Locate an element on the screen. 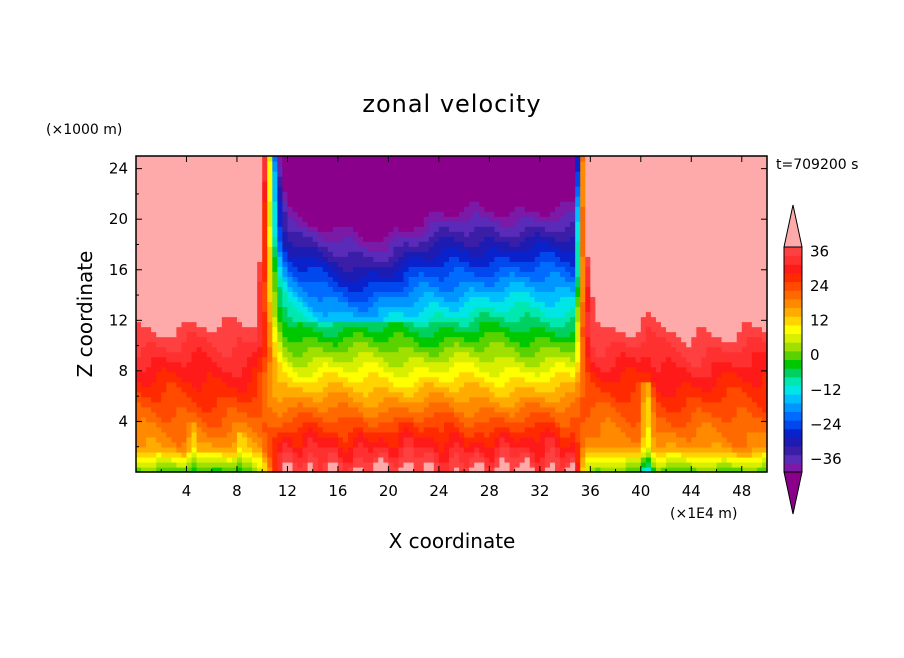 This screenshot has width=904, height=658. x-unit-label: (×1E4 m) is located at coordinates (703, 514).